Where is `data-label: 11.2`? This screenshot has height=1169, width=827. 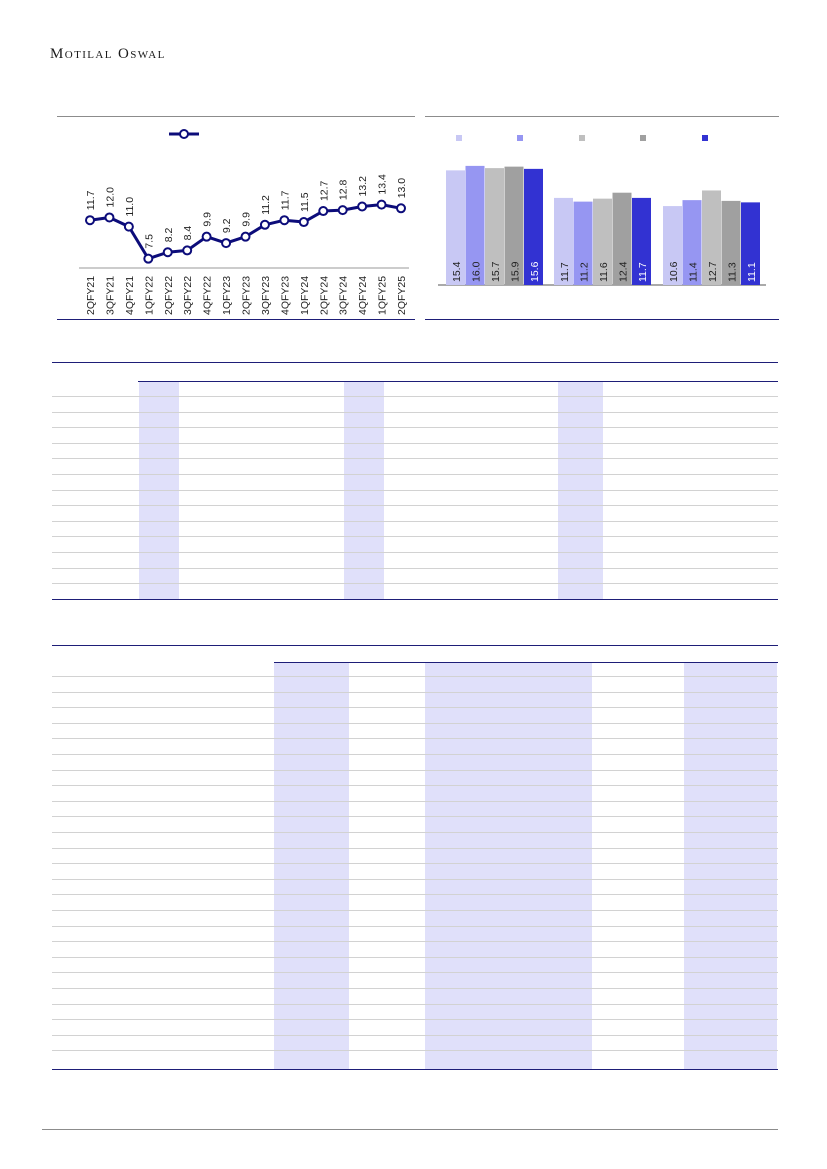 data-label: 11.2 is located at coordinates (266, 205).